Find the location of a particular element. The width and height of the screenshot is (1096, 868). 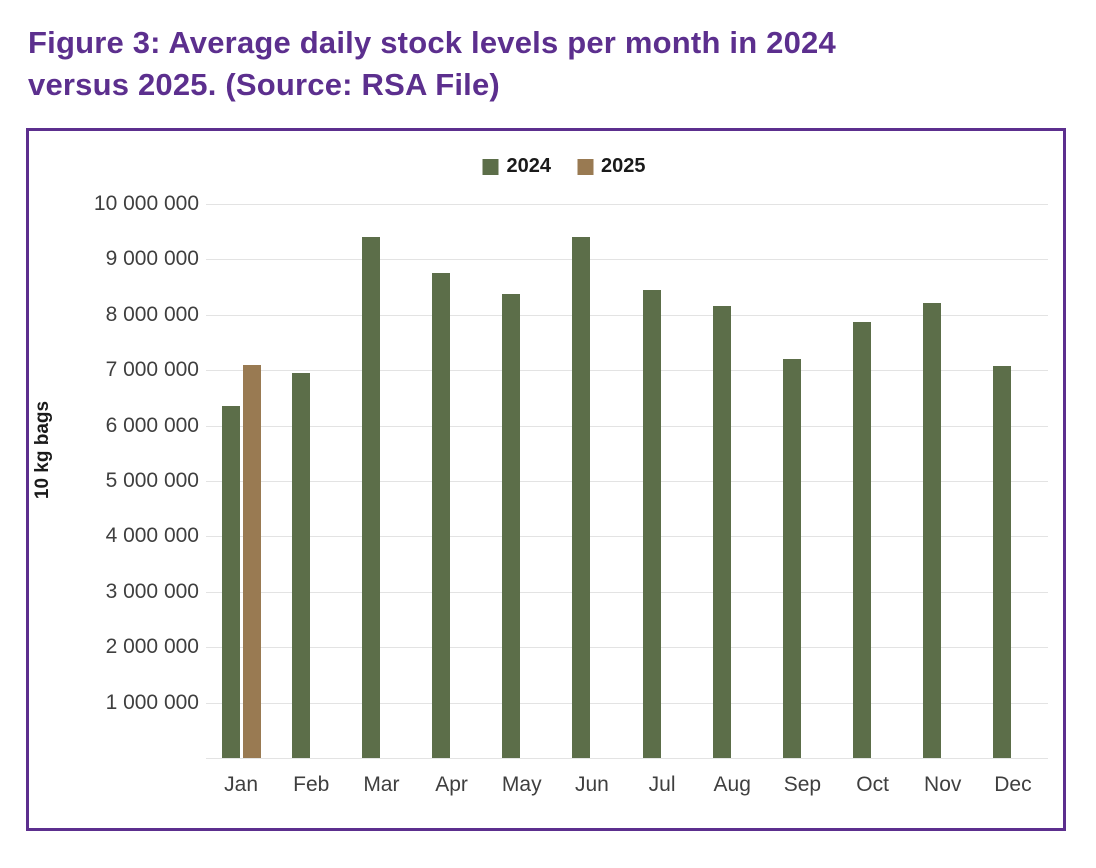

bar-2024-Jan is located at coordinates (230, 582).